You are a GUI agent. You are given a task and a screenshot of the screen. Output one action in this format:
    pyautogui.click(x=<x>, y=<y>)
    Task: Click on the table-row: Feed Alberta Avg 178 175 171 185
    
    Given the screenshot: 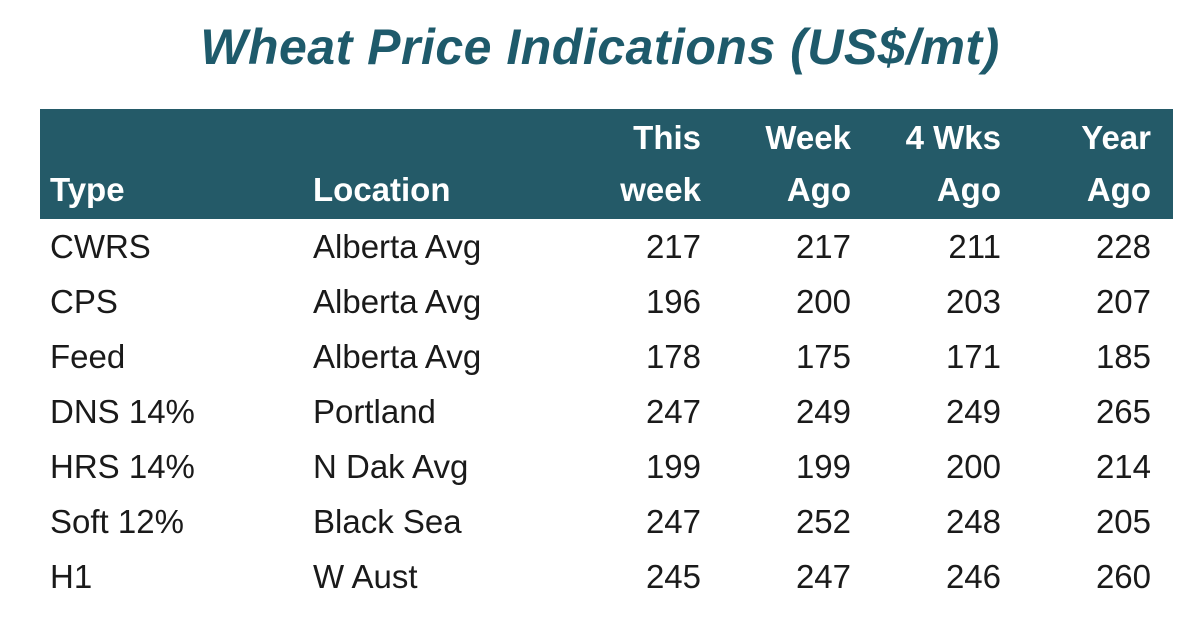 What is the action you would take?
    pyautogui.click(x=606, y=356)
    